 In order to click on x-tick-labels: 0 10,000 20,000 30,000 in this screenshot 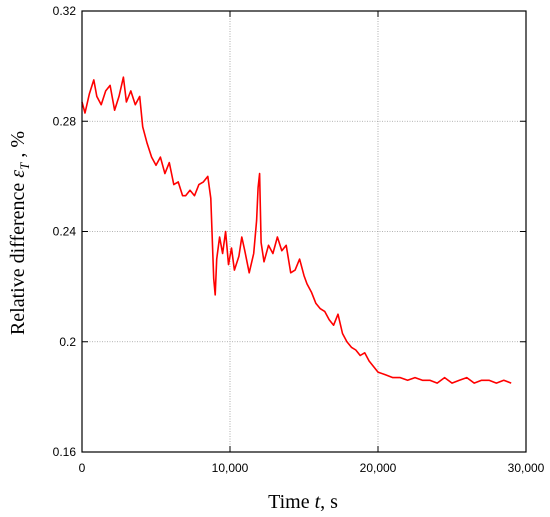, I will do `click(312, 468)`.